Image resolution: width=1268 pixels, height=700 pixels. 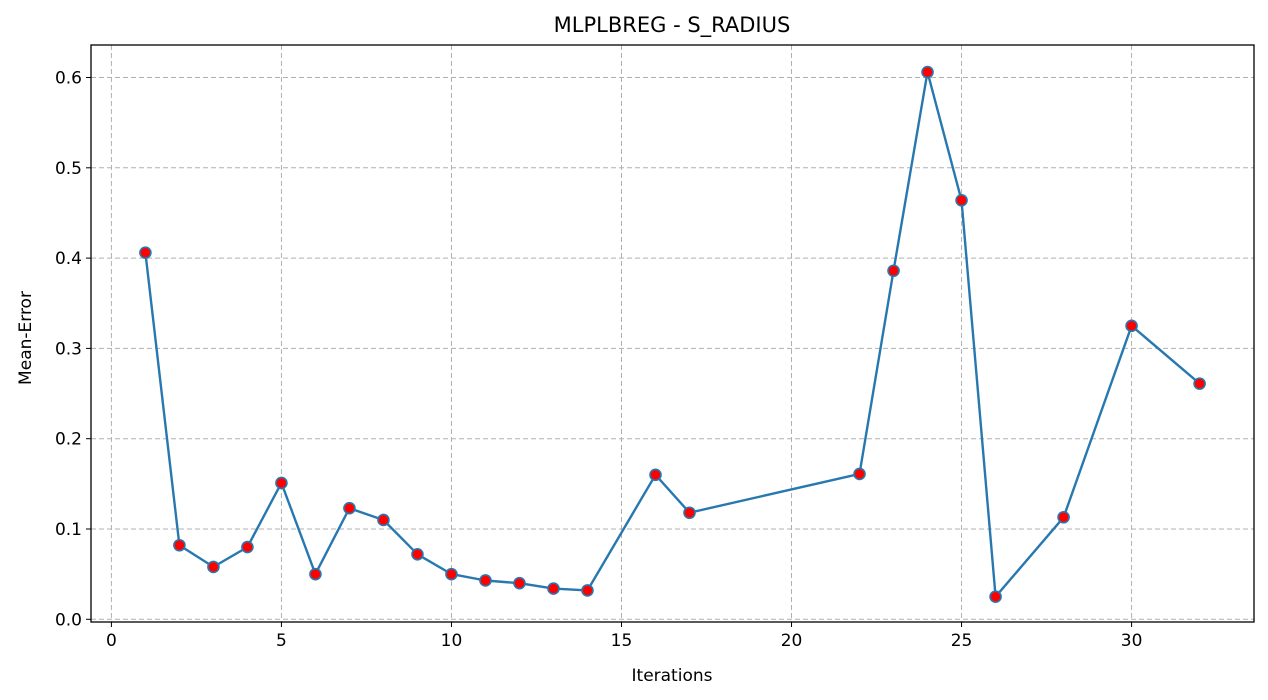 What do you see at coordinates (1132, 641) in the screenshot?
I see `x-tick-label: 30` at bounding box center [1132, 641].